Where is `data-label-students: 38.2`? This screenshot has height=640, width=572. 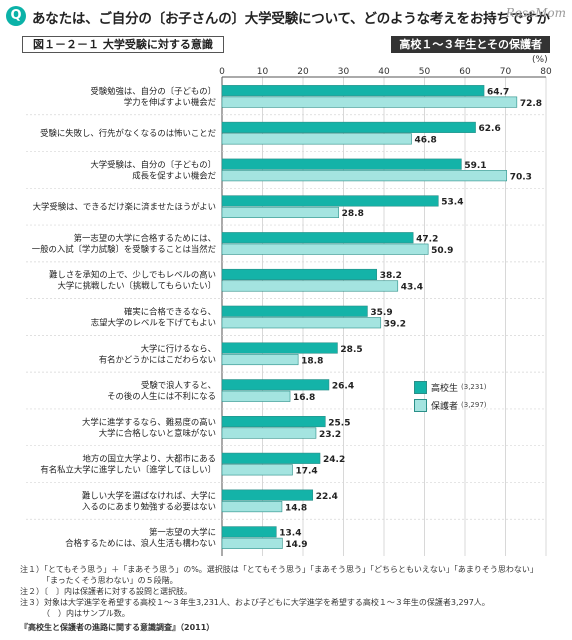
data-label-students: 38.2 is located at coordinates (391, 276).